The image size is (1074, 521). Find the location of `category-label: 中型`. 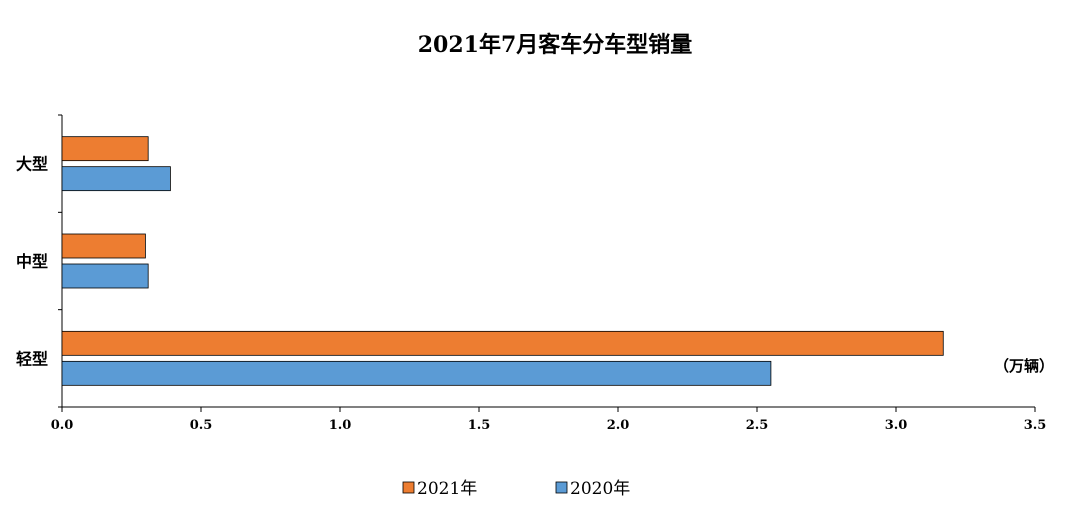

category-label: 中型 is located at coordinates (32, 261).